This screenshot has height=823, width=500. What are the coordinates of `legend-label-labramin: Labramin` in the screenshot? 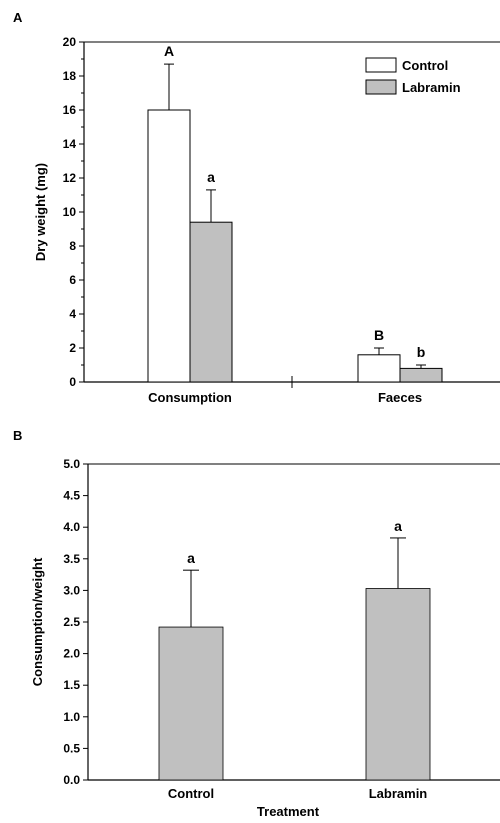 It's located at (431, 87).